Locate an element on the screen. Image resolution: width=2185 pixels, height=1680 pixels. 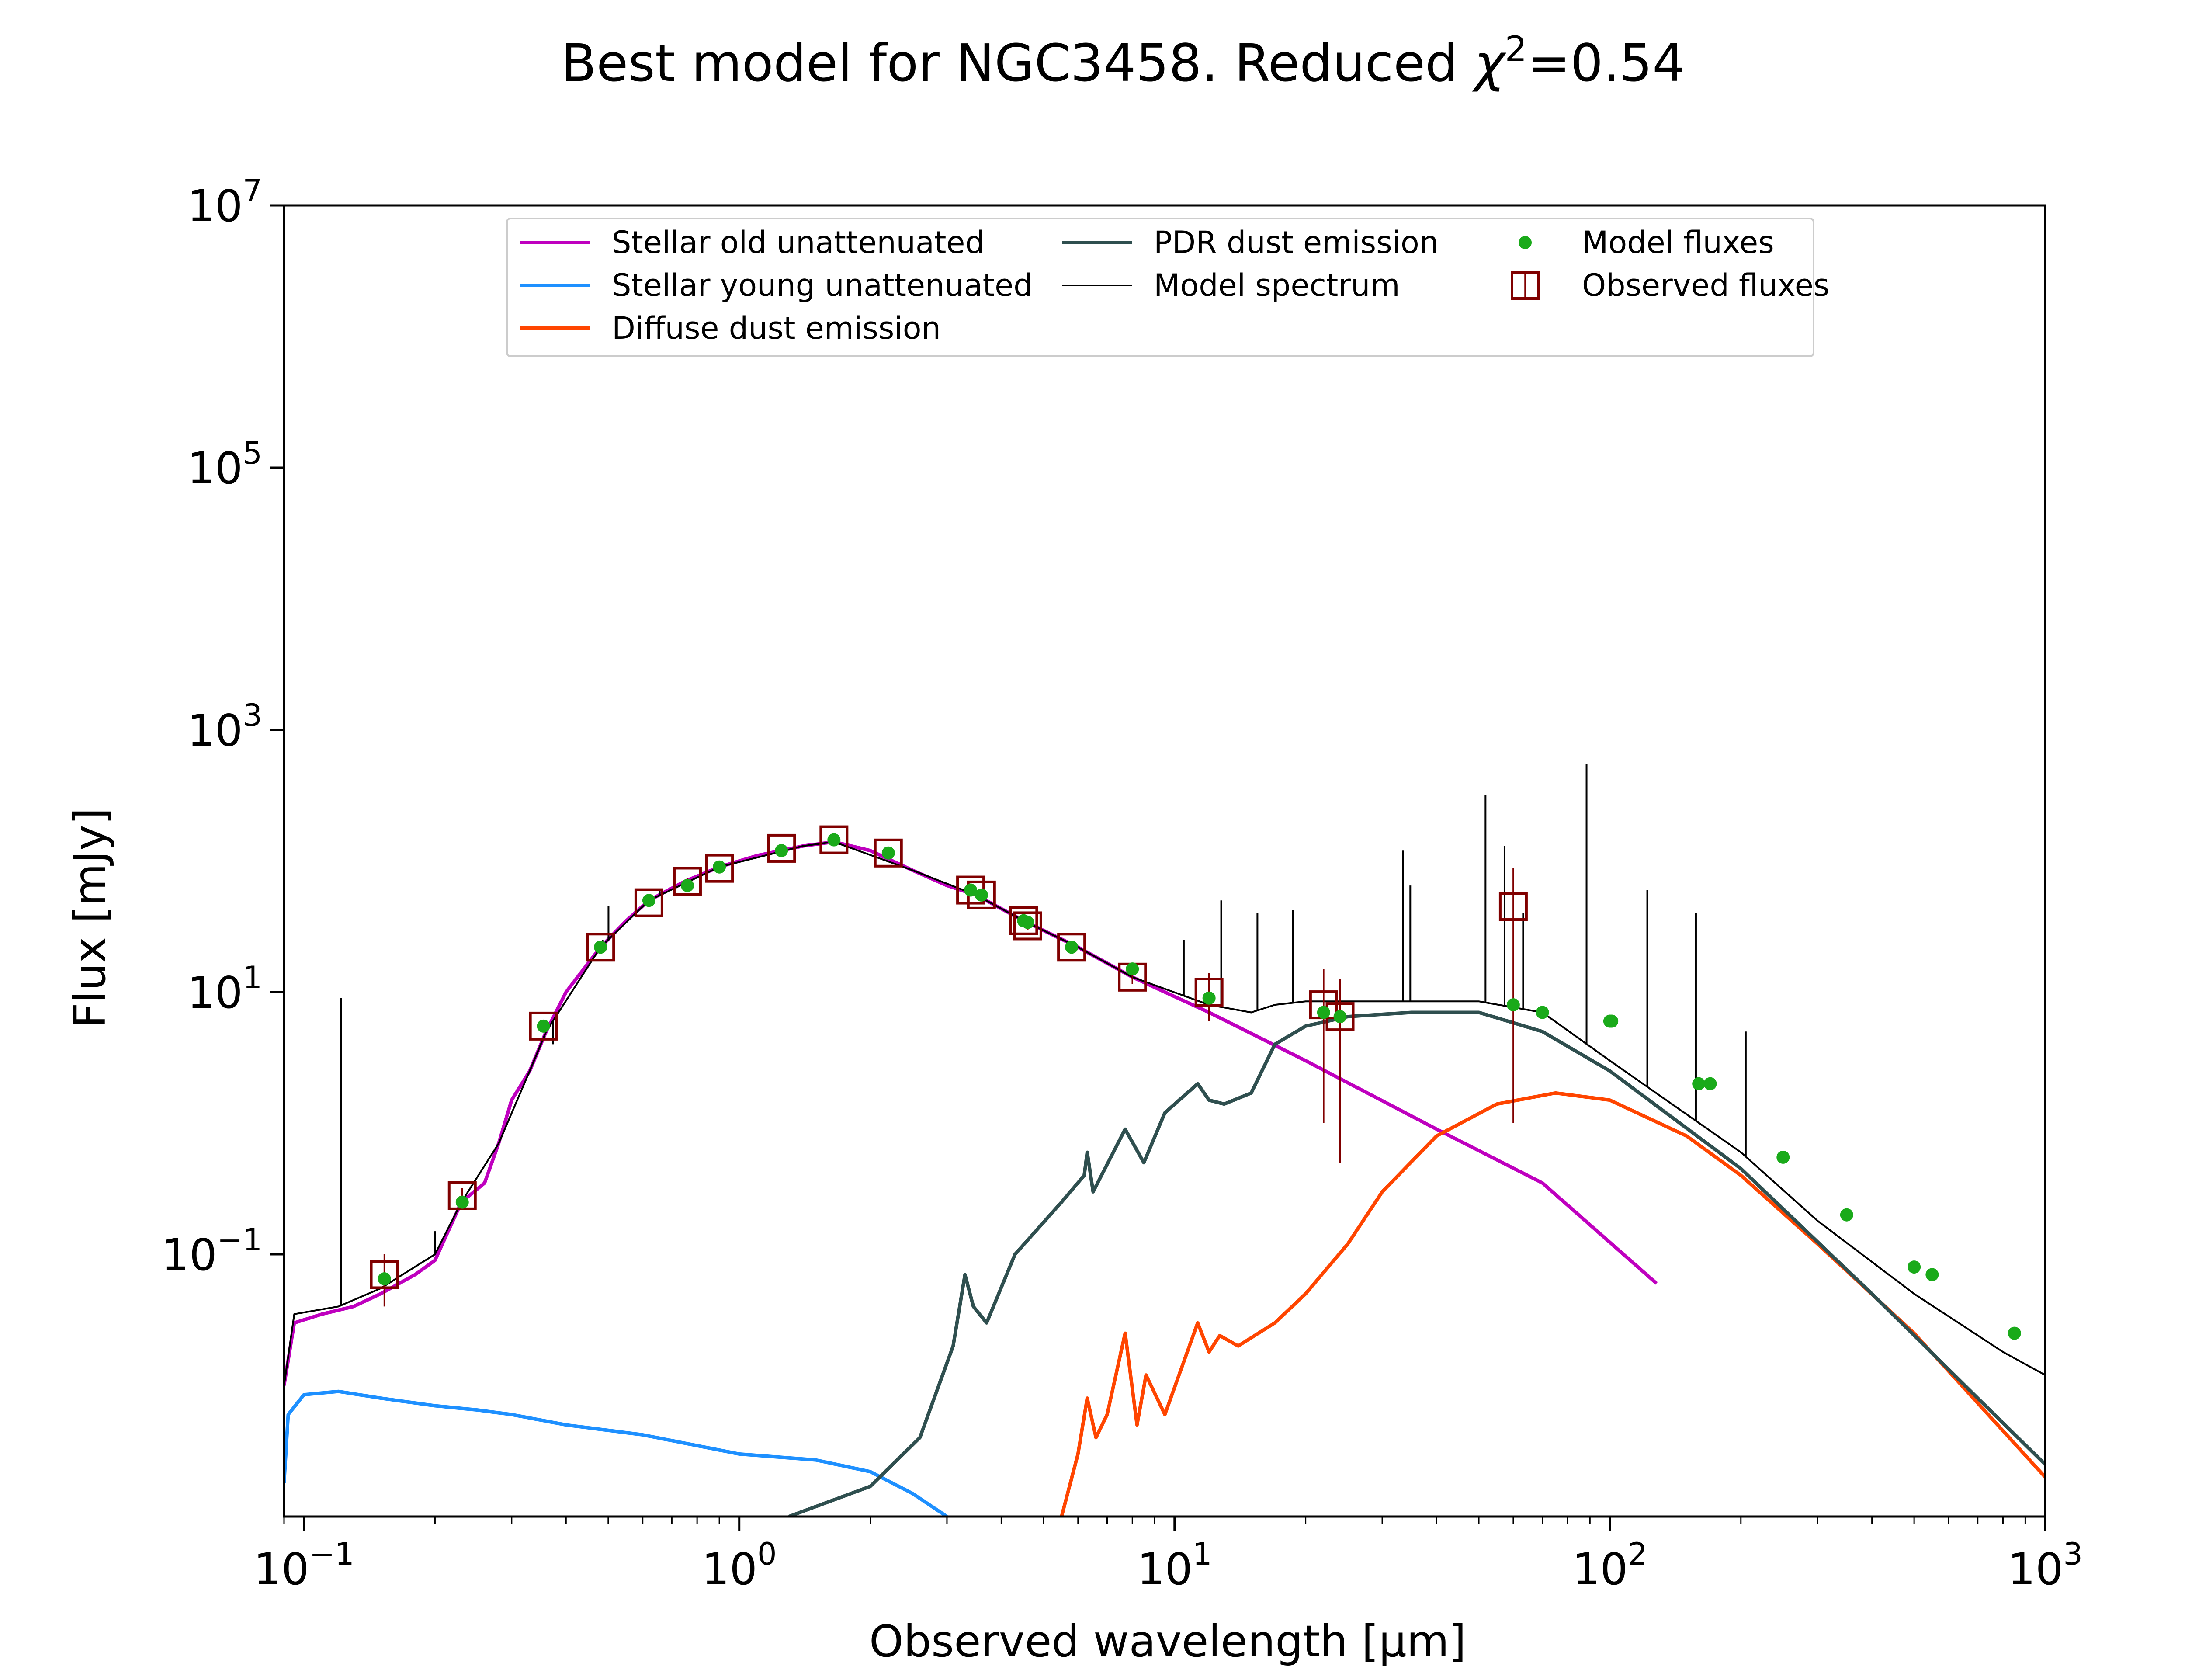
legend-label: Stellar old unattenuated is located at coordinates (799, 242).